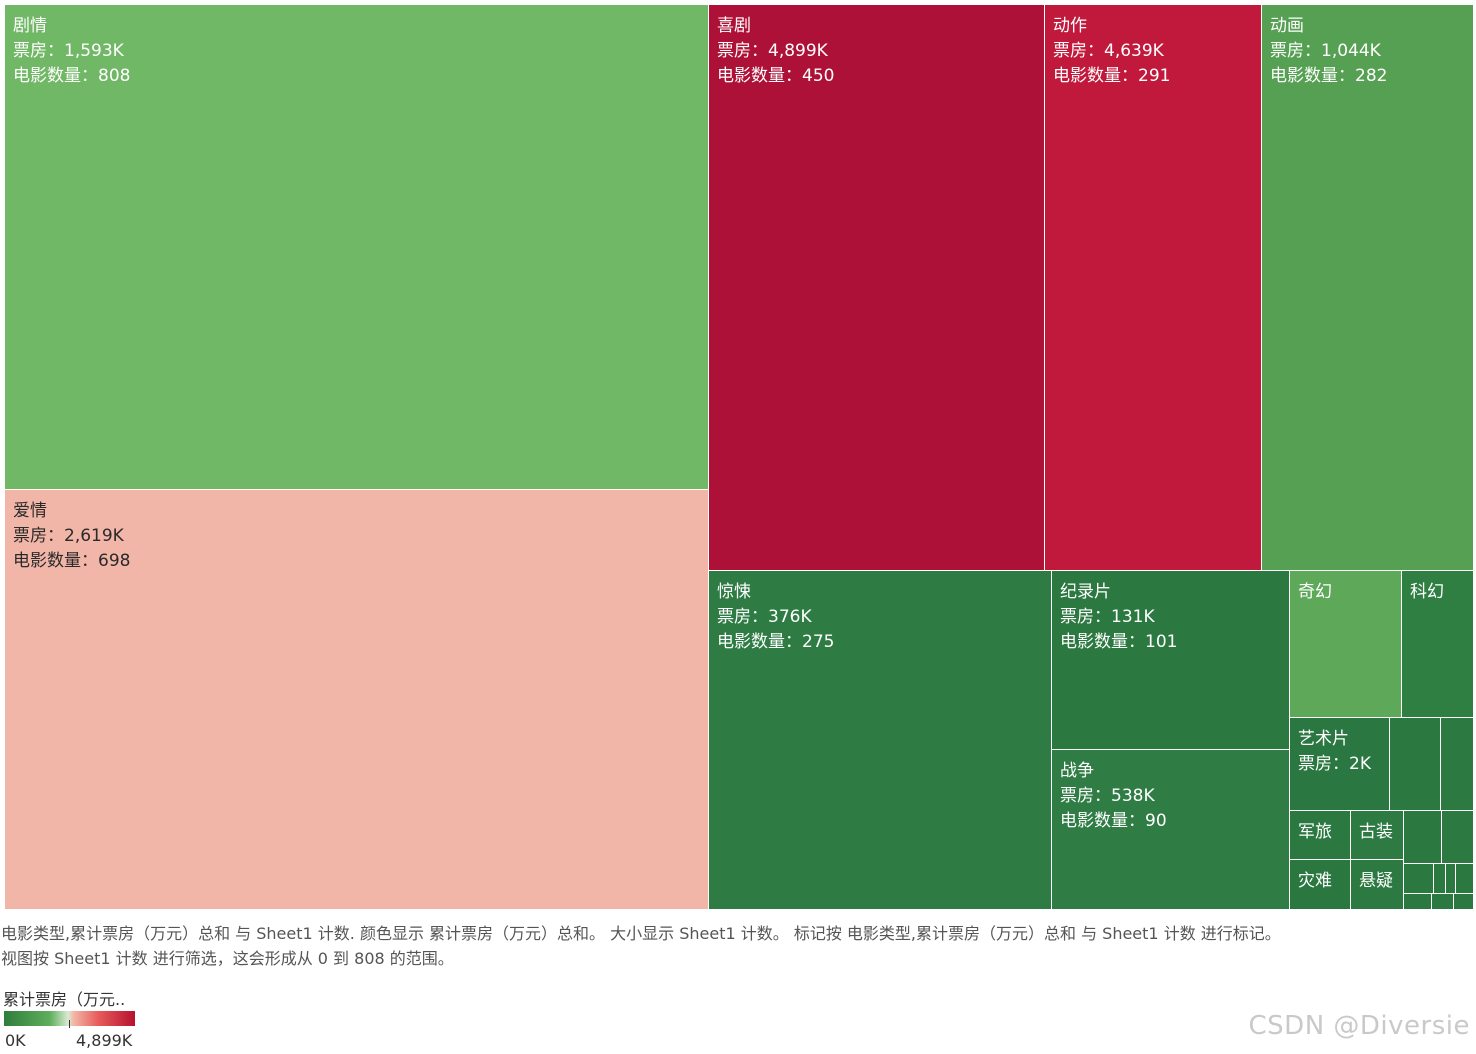 Image resolution: width=1476 pixels, height=1054 pixels. What do you see at coordinates (1153, 288) in the screenshot?
I see `treemap-tile-动作: 动作票房：4,639K 电影数量：291` at bounding box center [1153, 288].